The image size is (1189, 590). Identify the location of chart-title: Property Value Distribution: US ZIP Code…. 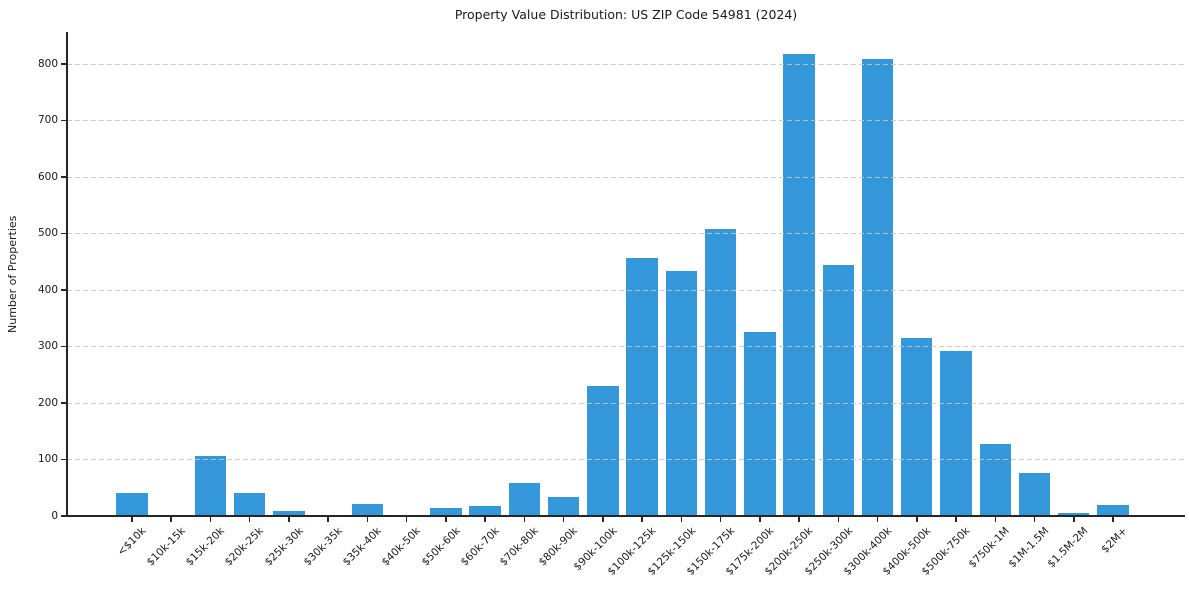
(626, 14).